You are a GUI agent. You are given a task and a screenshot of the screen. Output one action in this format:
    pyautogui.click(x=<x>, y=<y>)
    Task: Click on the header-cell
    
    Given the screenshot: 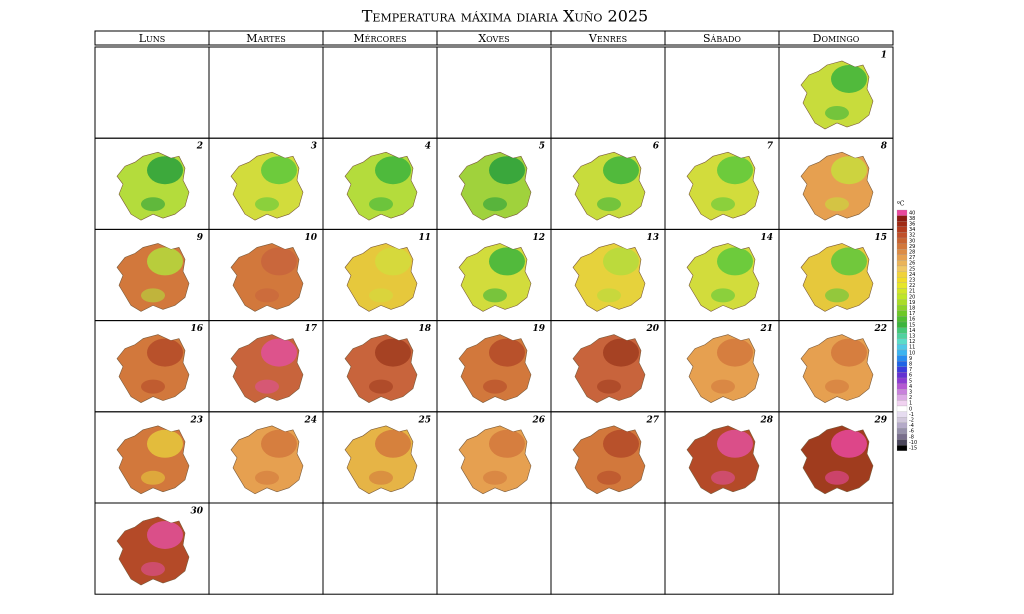 What is the action you would take?
    pyautogui.click(x=836, y=38)
    